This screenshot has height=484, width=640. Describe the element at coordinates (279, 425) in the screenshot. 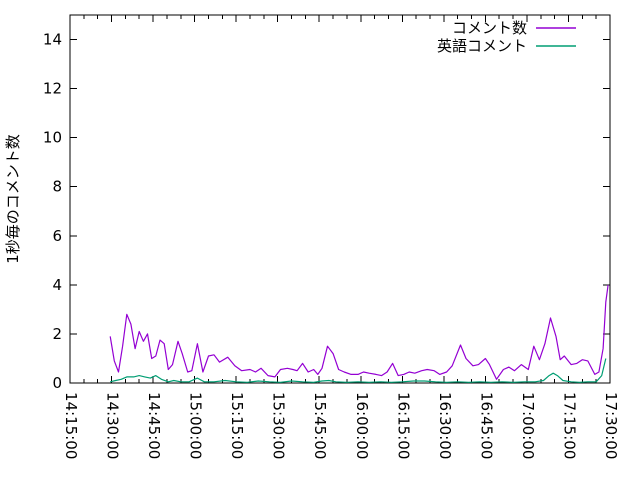

I see `x-tick-label: 15:30:00` at that location.